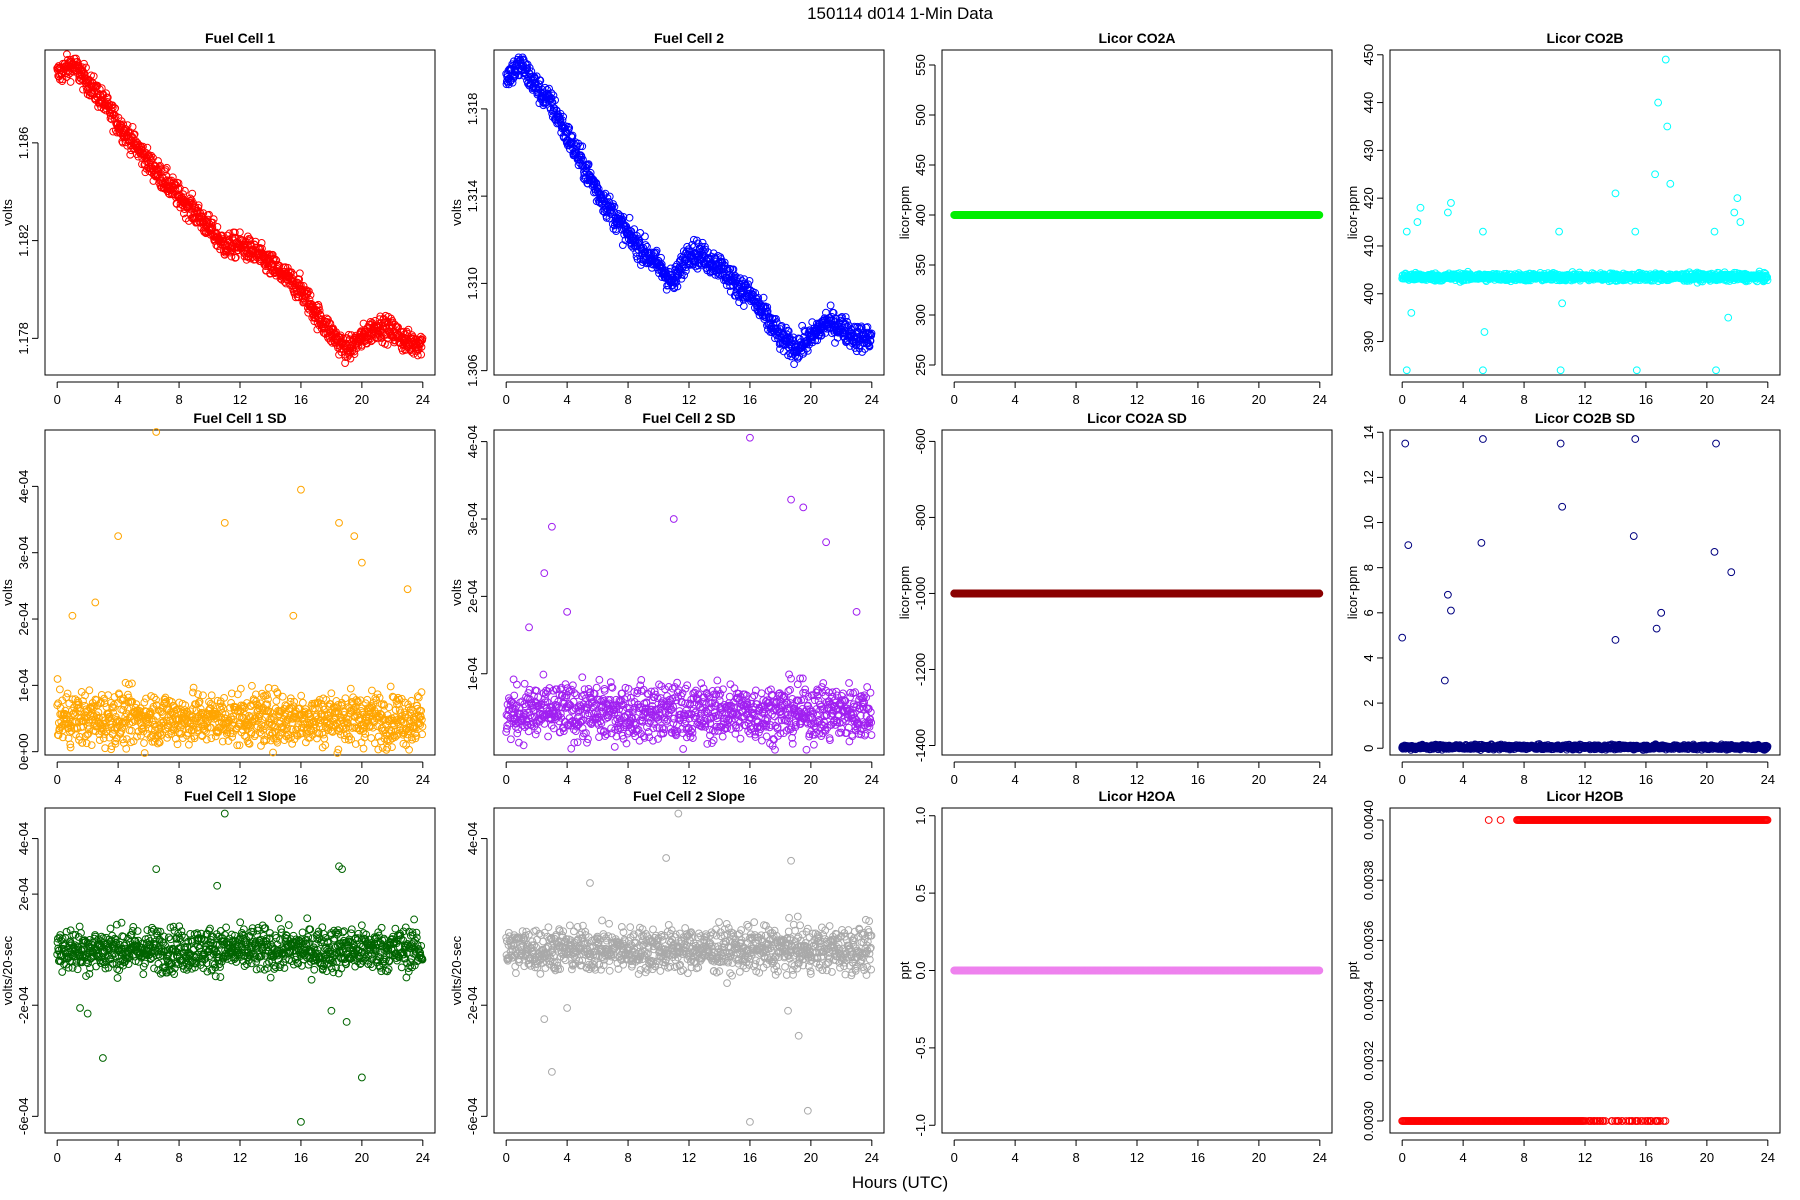  What do you see at coordinates (920, 265) in the screenshot?
I see `y-tick-label: 350` at bounding box center [920, 265].